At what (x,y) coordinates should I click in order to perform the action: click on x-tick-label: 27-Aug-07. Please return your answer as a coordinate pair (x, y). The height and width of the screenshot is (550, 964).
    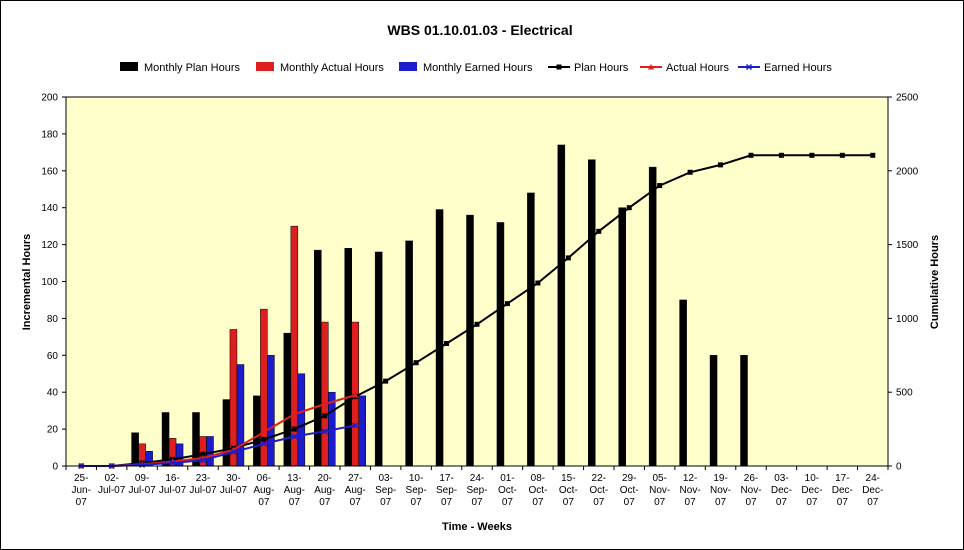
    Looking at the image, I should click on (355, 490).